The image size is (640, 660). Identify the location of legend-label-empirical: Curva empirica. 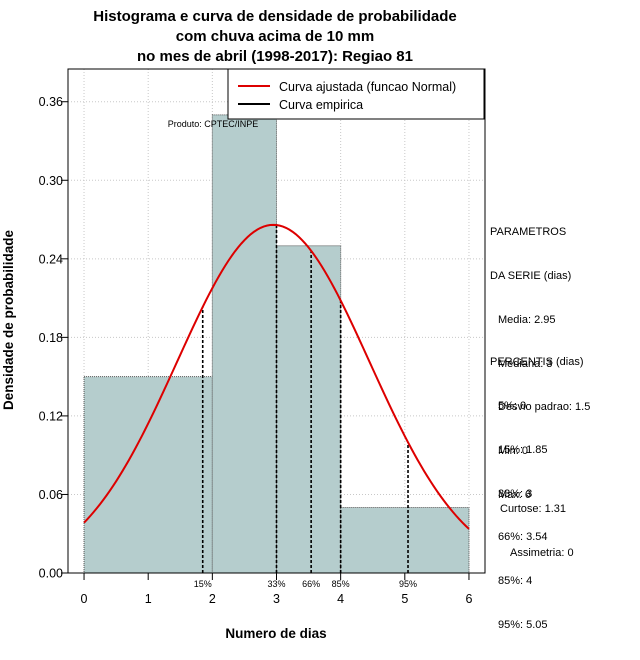
(321, 105).